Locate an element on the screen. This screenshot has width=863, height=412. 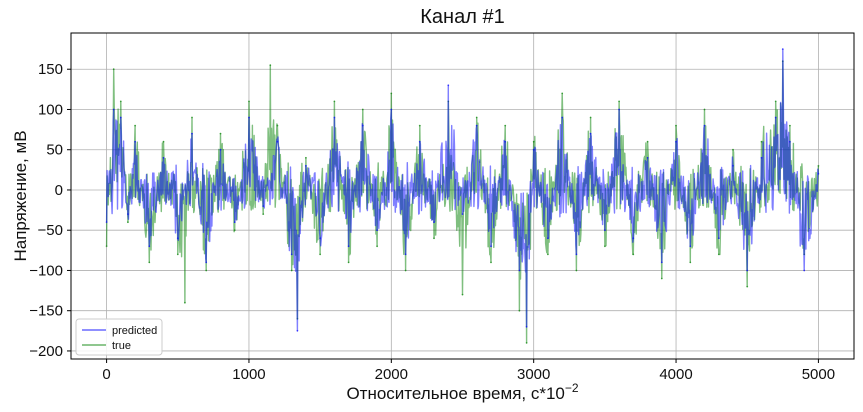
y-tick-label: −150 is located at coordinates (46, 311).